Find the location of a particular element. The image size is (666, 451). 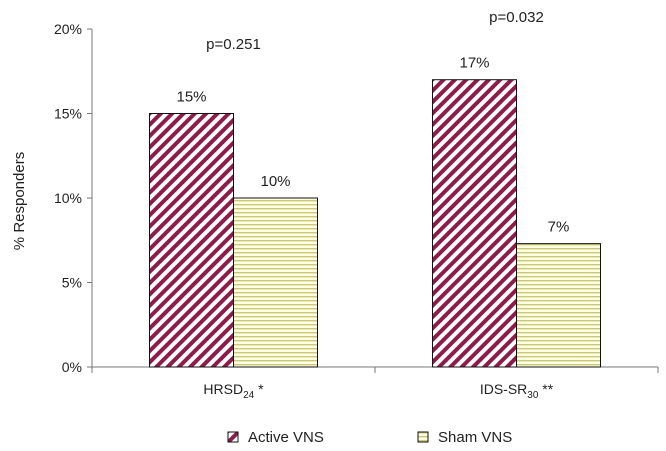

bar-value-label: 10% is located at coordinates (275, 181).